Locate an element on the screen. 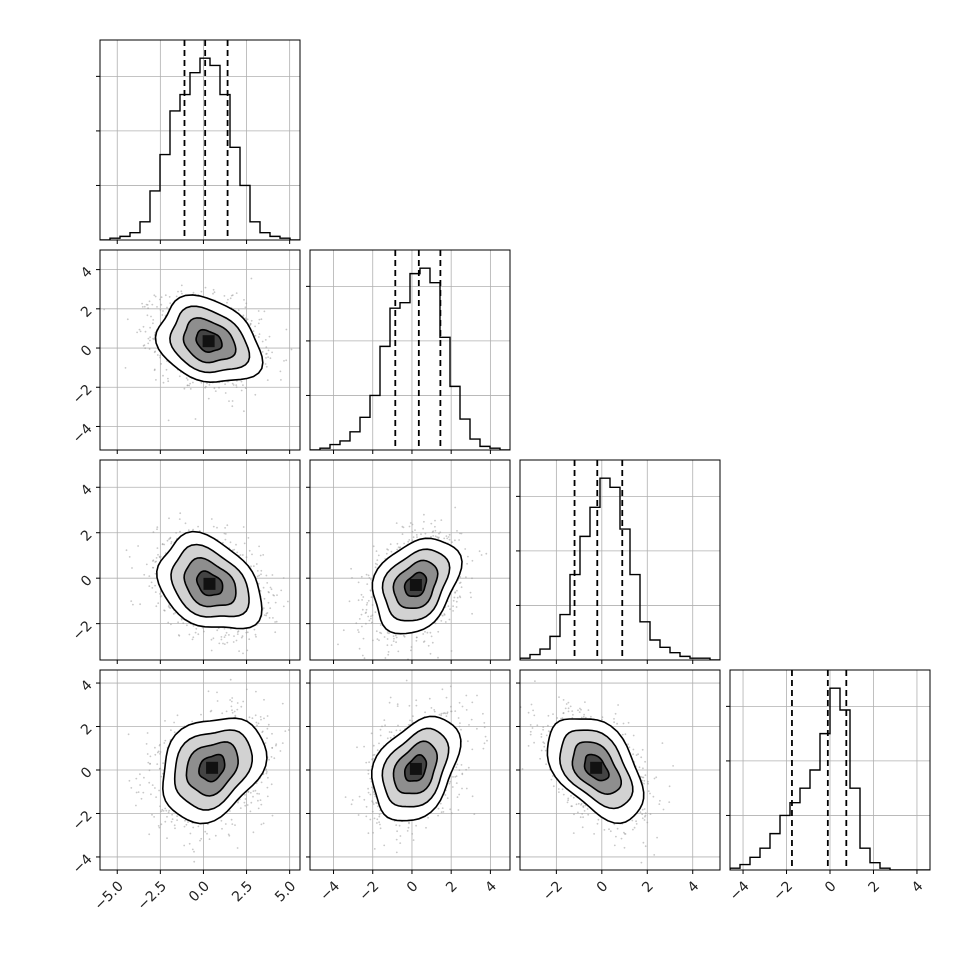 The image size is (970, 970). density-peak is located at coordinates (415, 585).